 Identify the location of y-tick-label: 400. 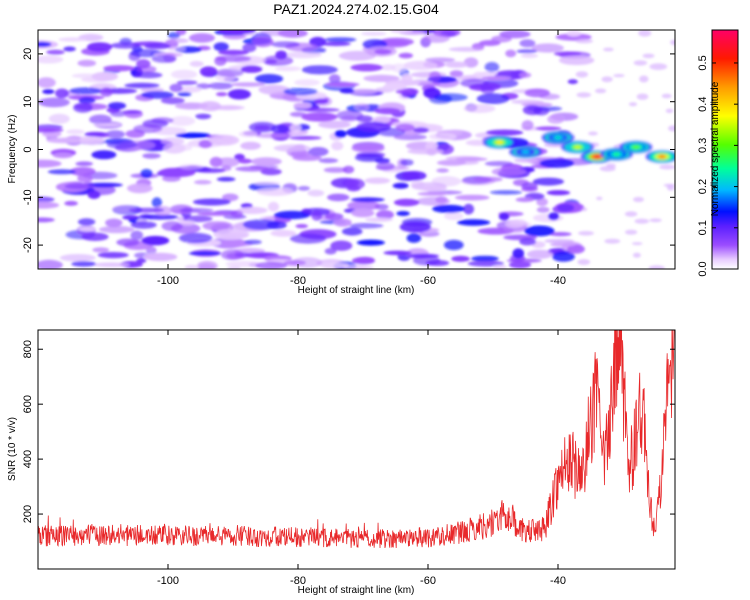
(28, 459).